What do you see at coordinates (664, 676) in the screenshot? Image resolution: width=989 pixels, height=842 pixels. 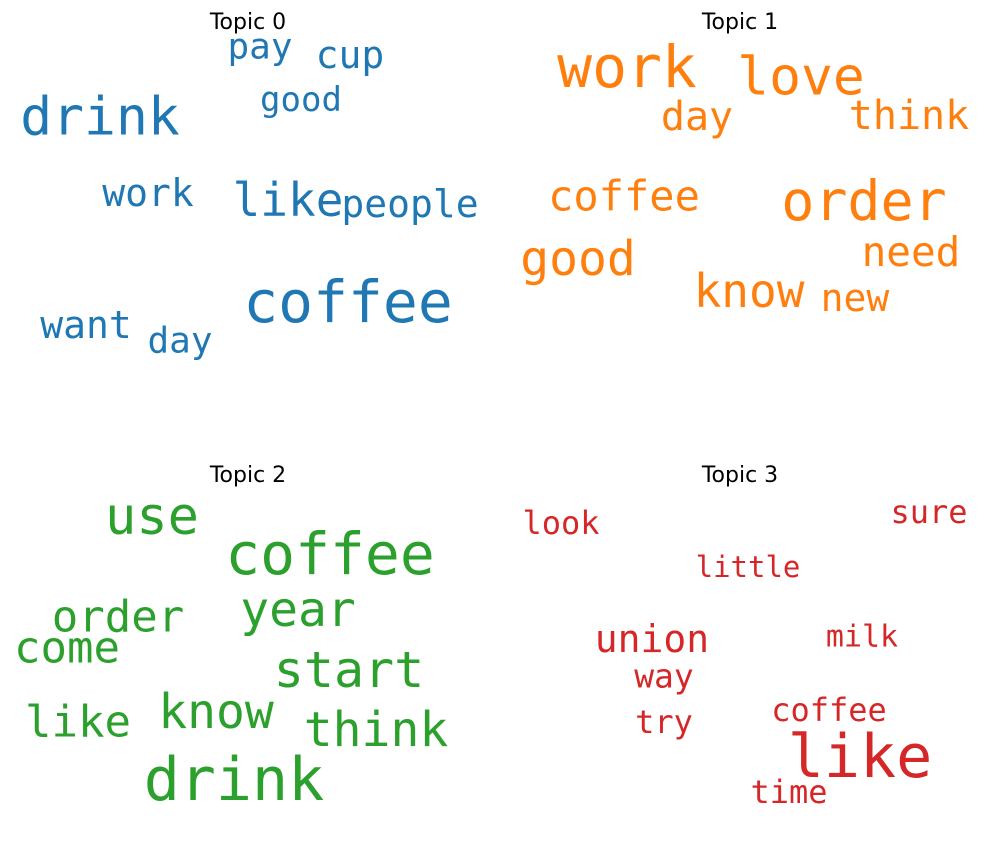 I see `word-way: way` at bounding box center [664, 676].